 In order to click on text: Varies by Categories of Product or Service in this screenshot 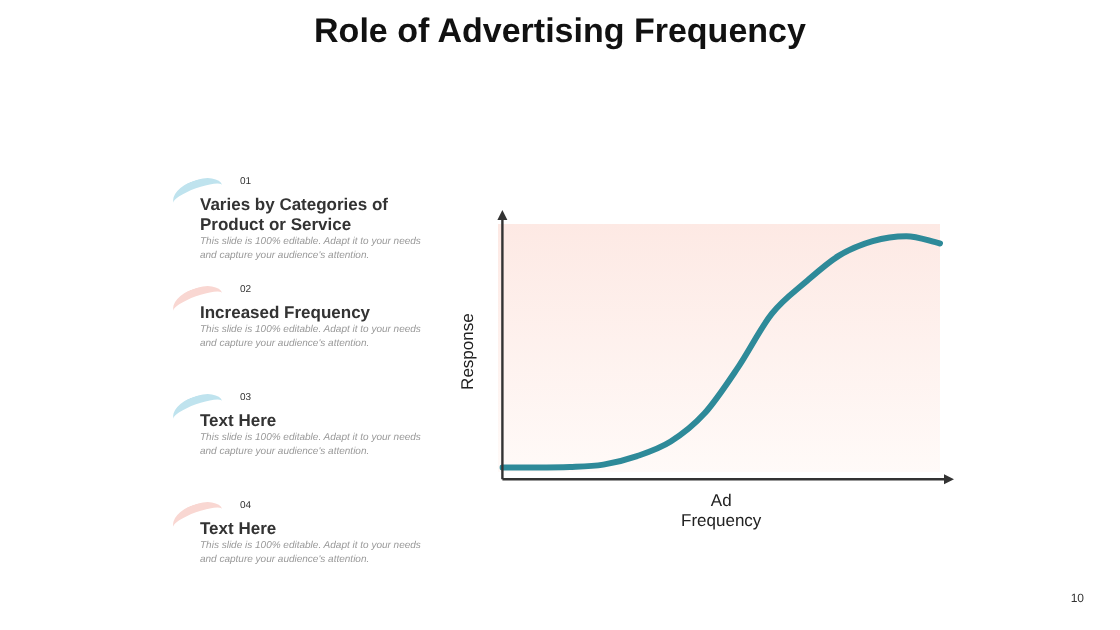, I will do `click(295, 214)`.